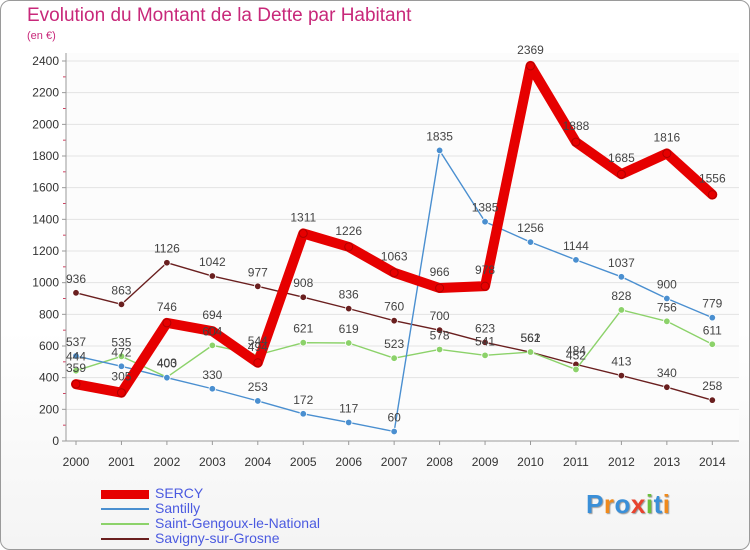  I want to click on legend-label: Savigny-sur-Grosne, so click(217, 538).